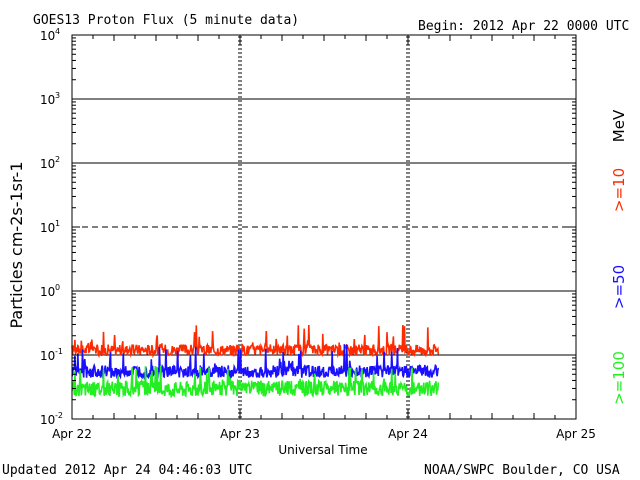 The width and height of the screenshot is (640, 480). What do you see at coordinates (523, 26) in the screenshot?
I see `begin-time: Begin: 2012 Apr 22 0000 UTC` at bounding box center [523, 26].